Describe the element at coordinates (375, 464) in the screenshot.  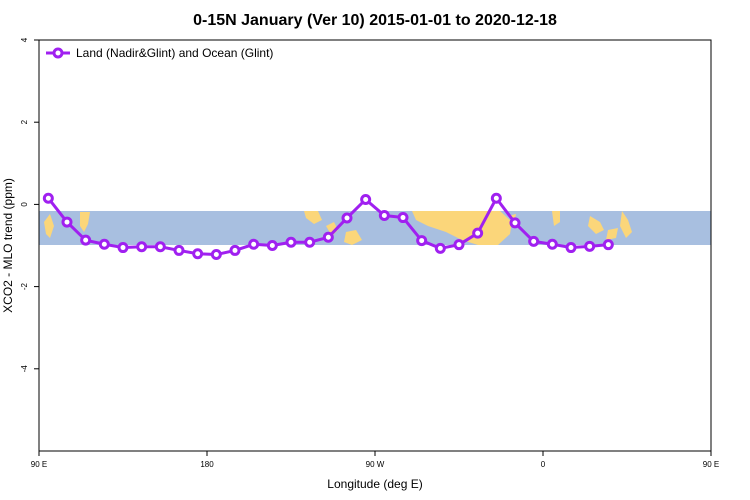
I see `x-tick-label: 90 W` at that location.